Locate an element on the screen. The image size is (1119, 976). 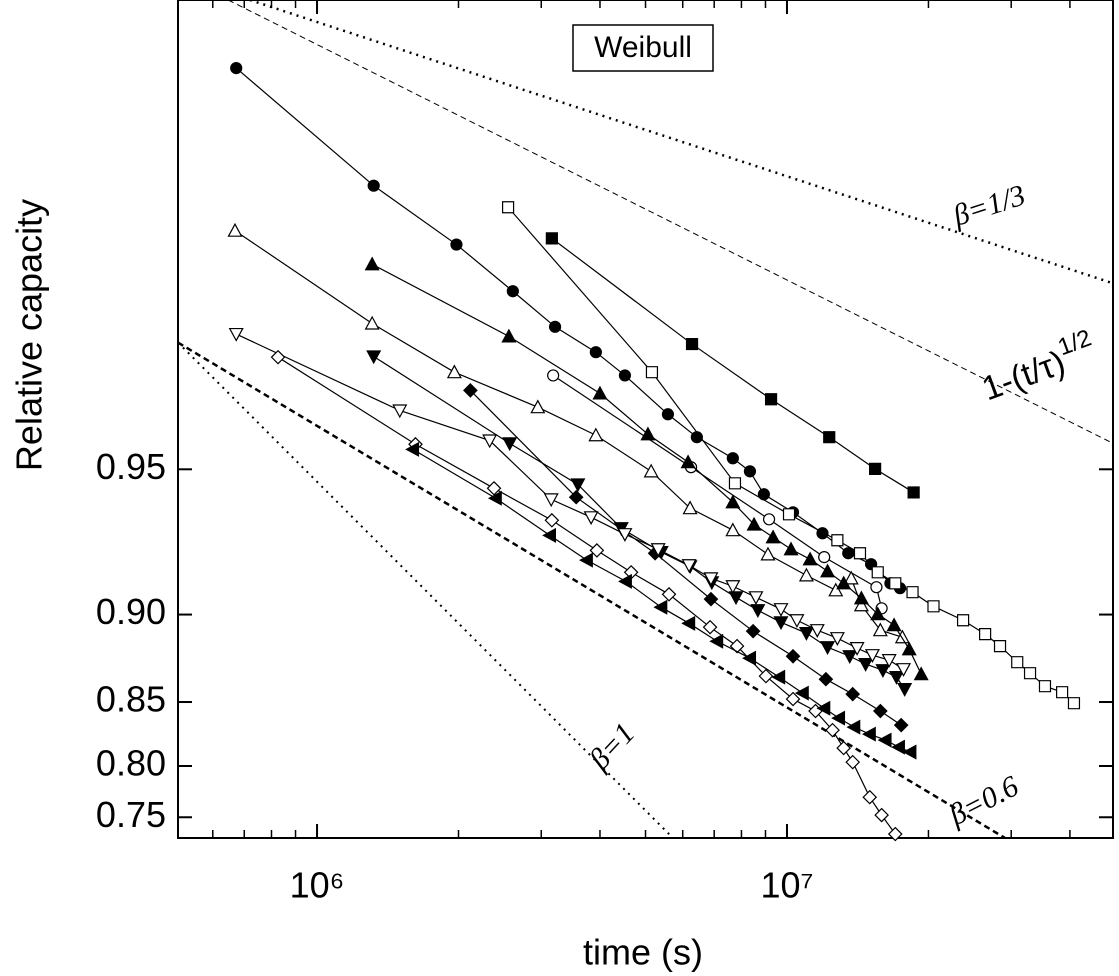
reference-label-text: β=1 is located at coordinates (611, 747).